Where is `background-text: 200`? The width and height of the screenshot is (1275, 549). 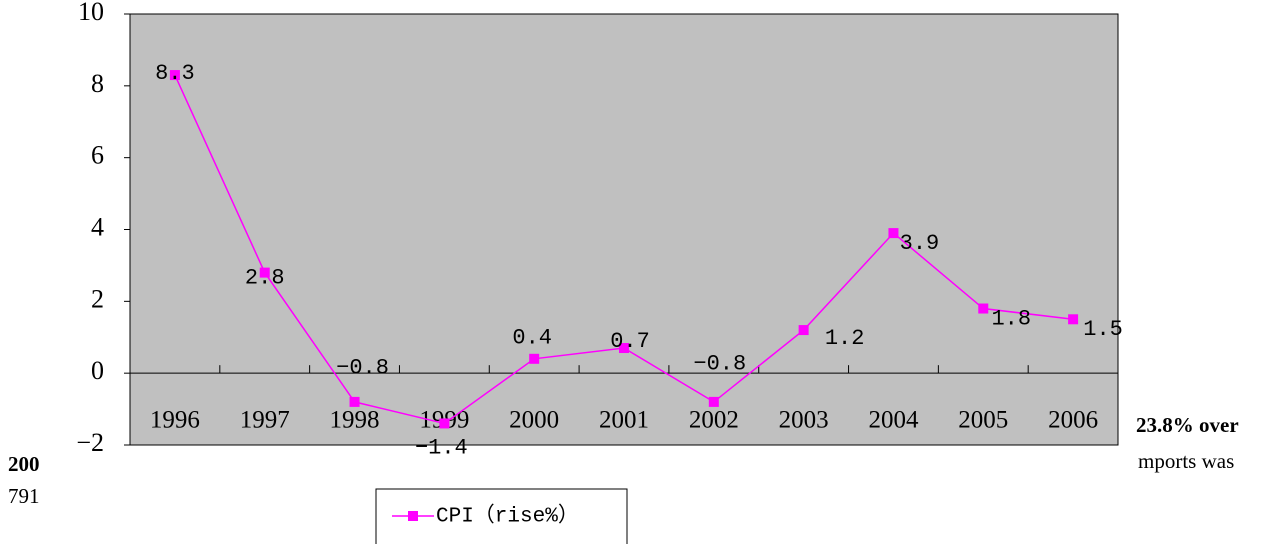
background-text: 200 is located at coordinates (24, 464).